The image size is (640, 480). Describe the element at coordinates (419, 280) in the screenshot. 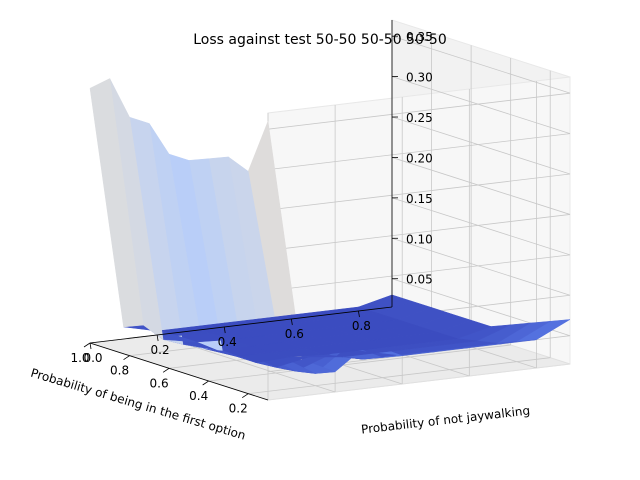

I see `z-tick-label: 0.05` at that location.